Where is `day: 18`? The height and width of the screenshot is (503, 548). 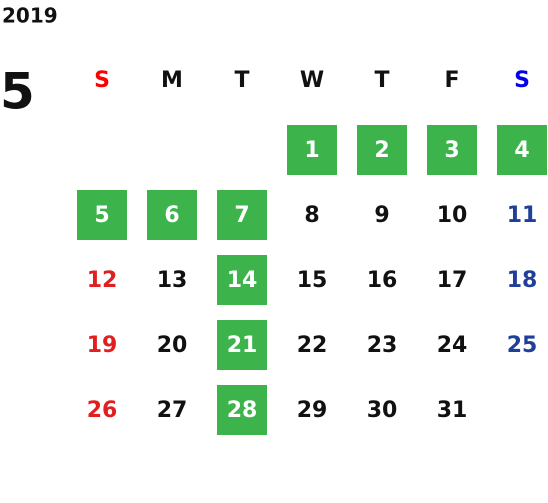
day: 18 is located at coordinates (522, 280).